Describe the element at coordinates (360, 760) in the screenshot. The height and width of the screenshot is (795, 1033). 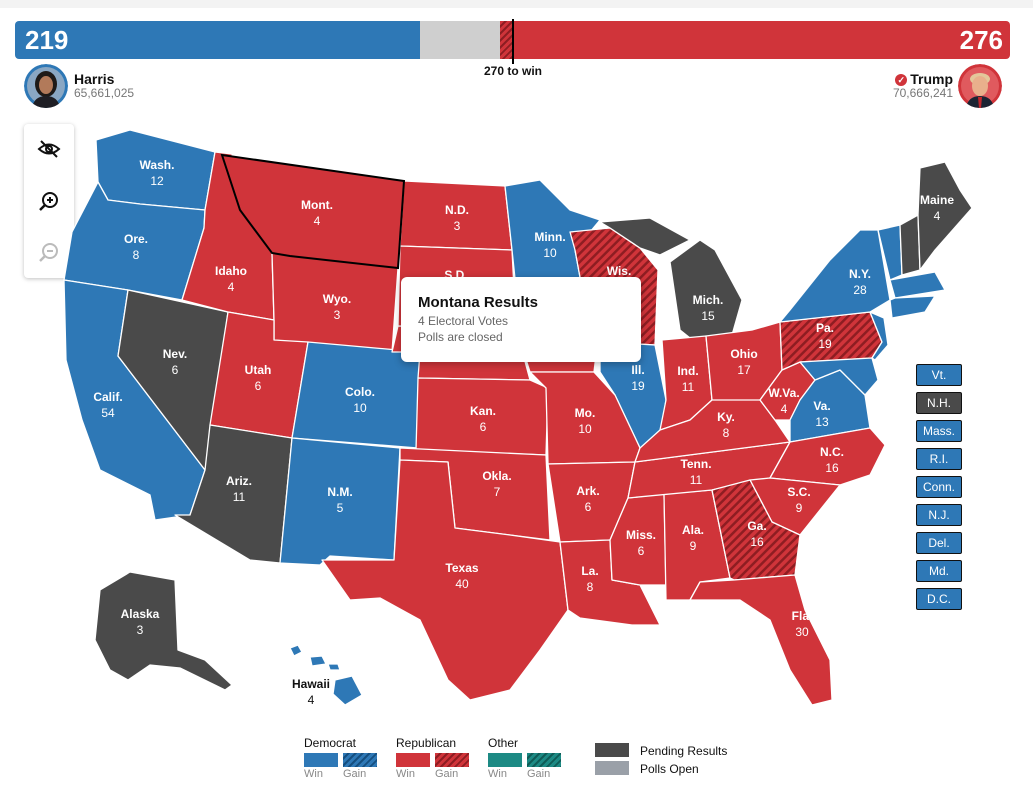
I see `legend-democrat-gain-swatch` at that location.